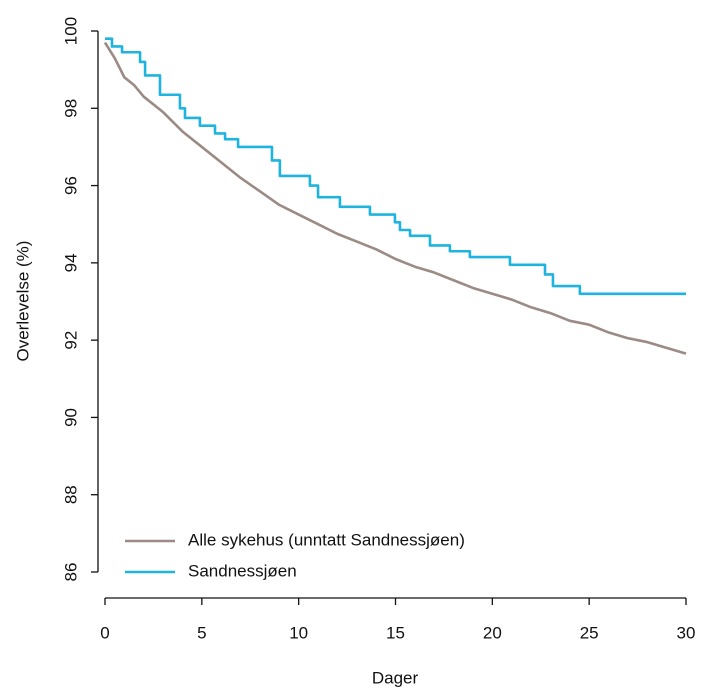 This screenshot has height=695, width=702. What do you see at coordinates (492, 632) in the screenshot?
I see `x-tick-label: 20` at bounding box center [492, 632].